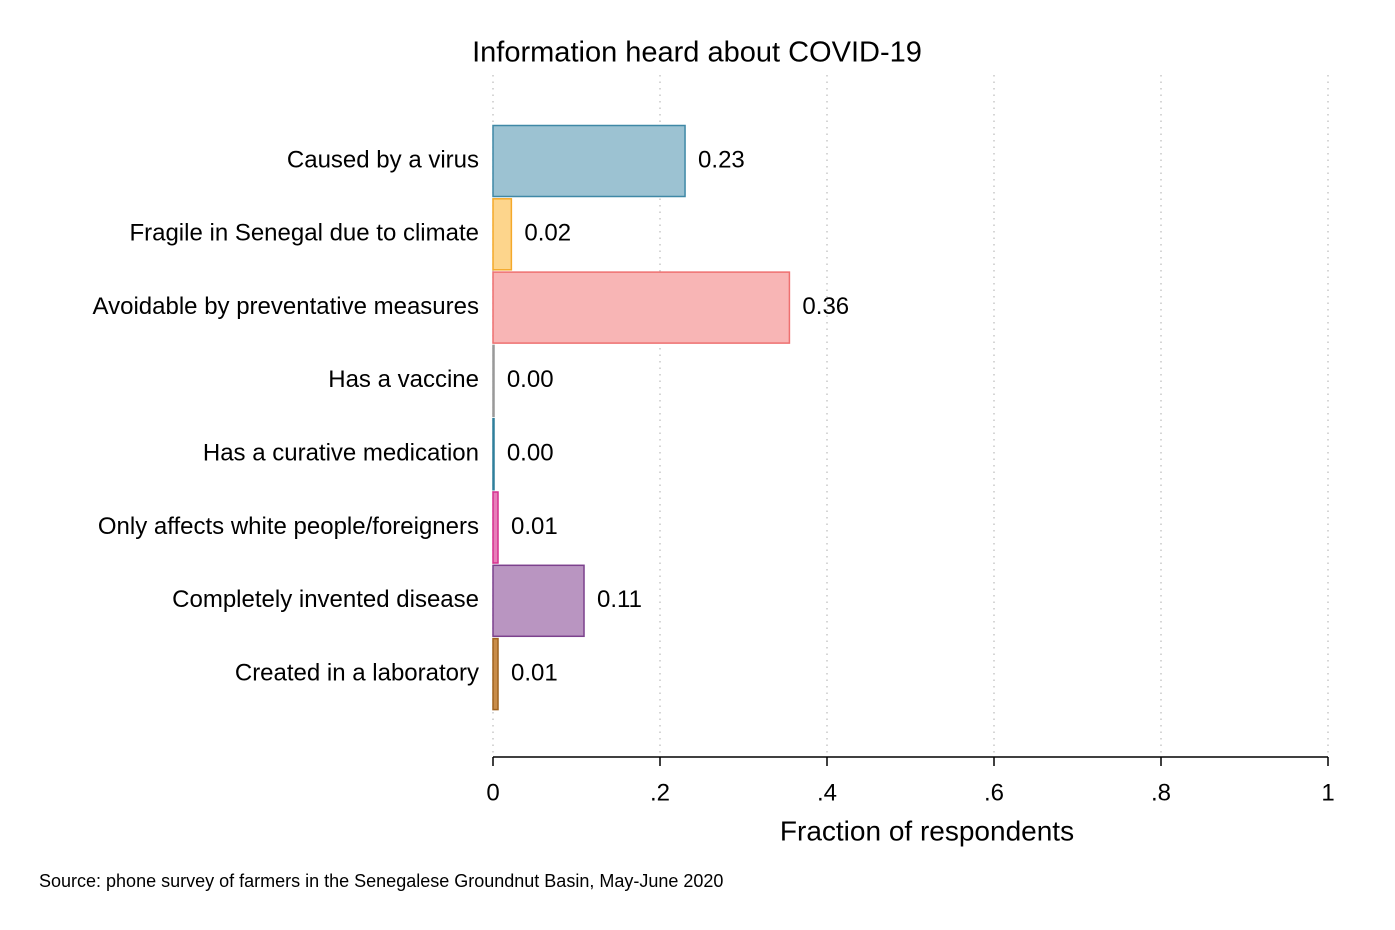 The width and height of the screenshot is (1395, 930). I want to click on x-tick-label: .6, so click(994, 792).